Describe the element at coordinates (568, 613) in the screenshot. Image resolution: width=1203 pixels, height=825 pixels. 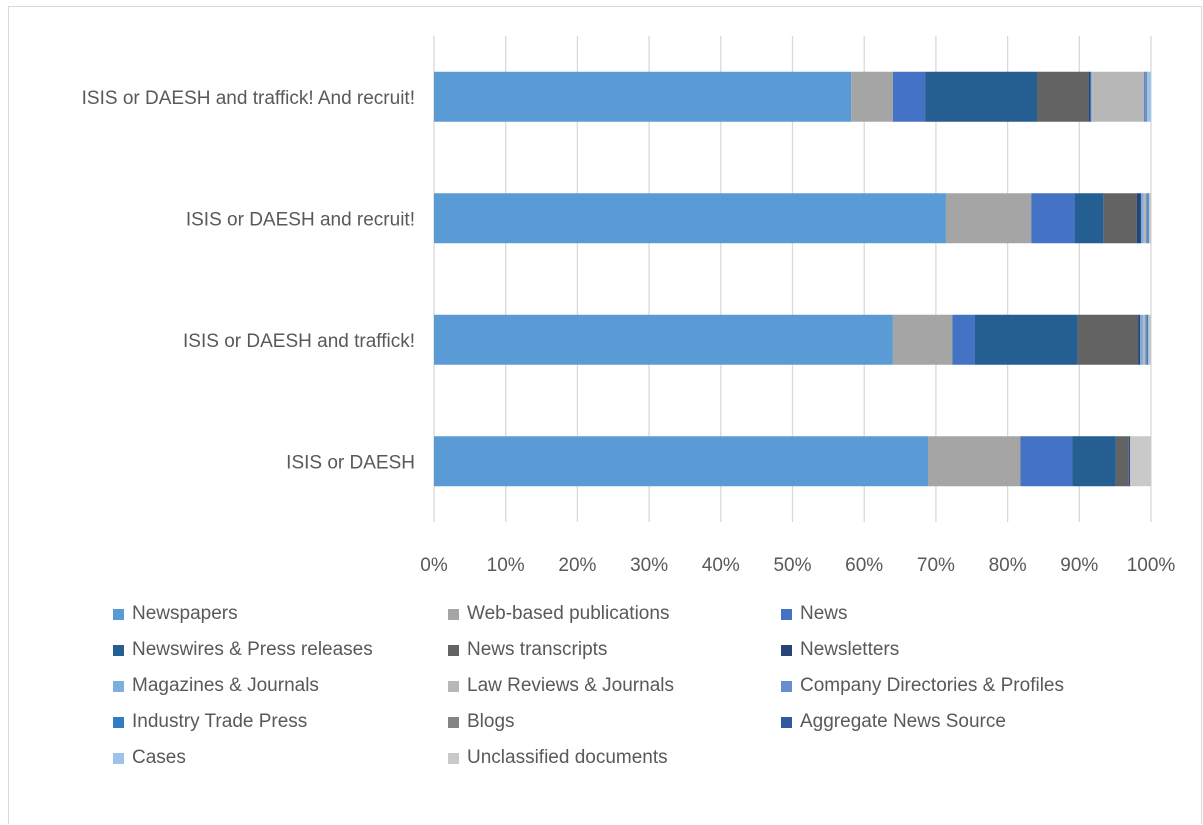
I see `legend-label: Web-based publications` at that location.